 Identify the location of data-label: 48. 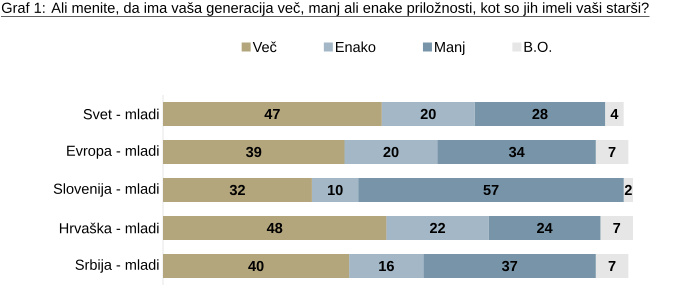
(274, 228).